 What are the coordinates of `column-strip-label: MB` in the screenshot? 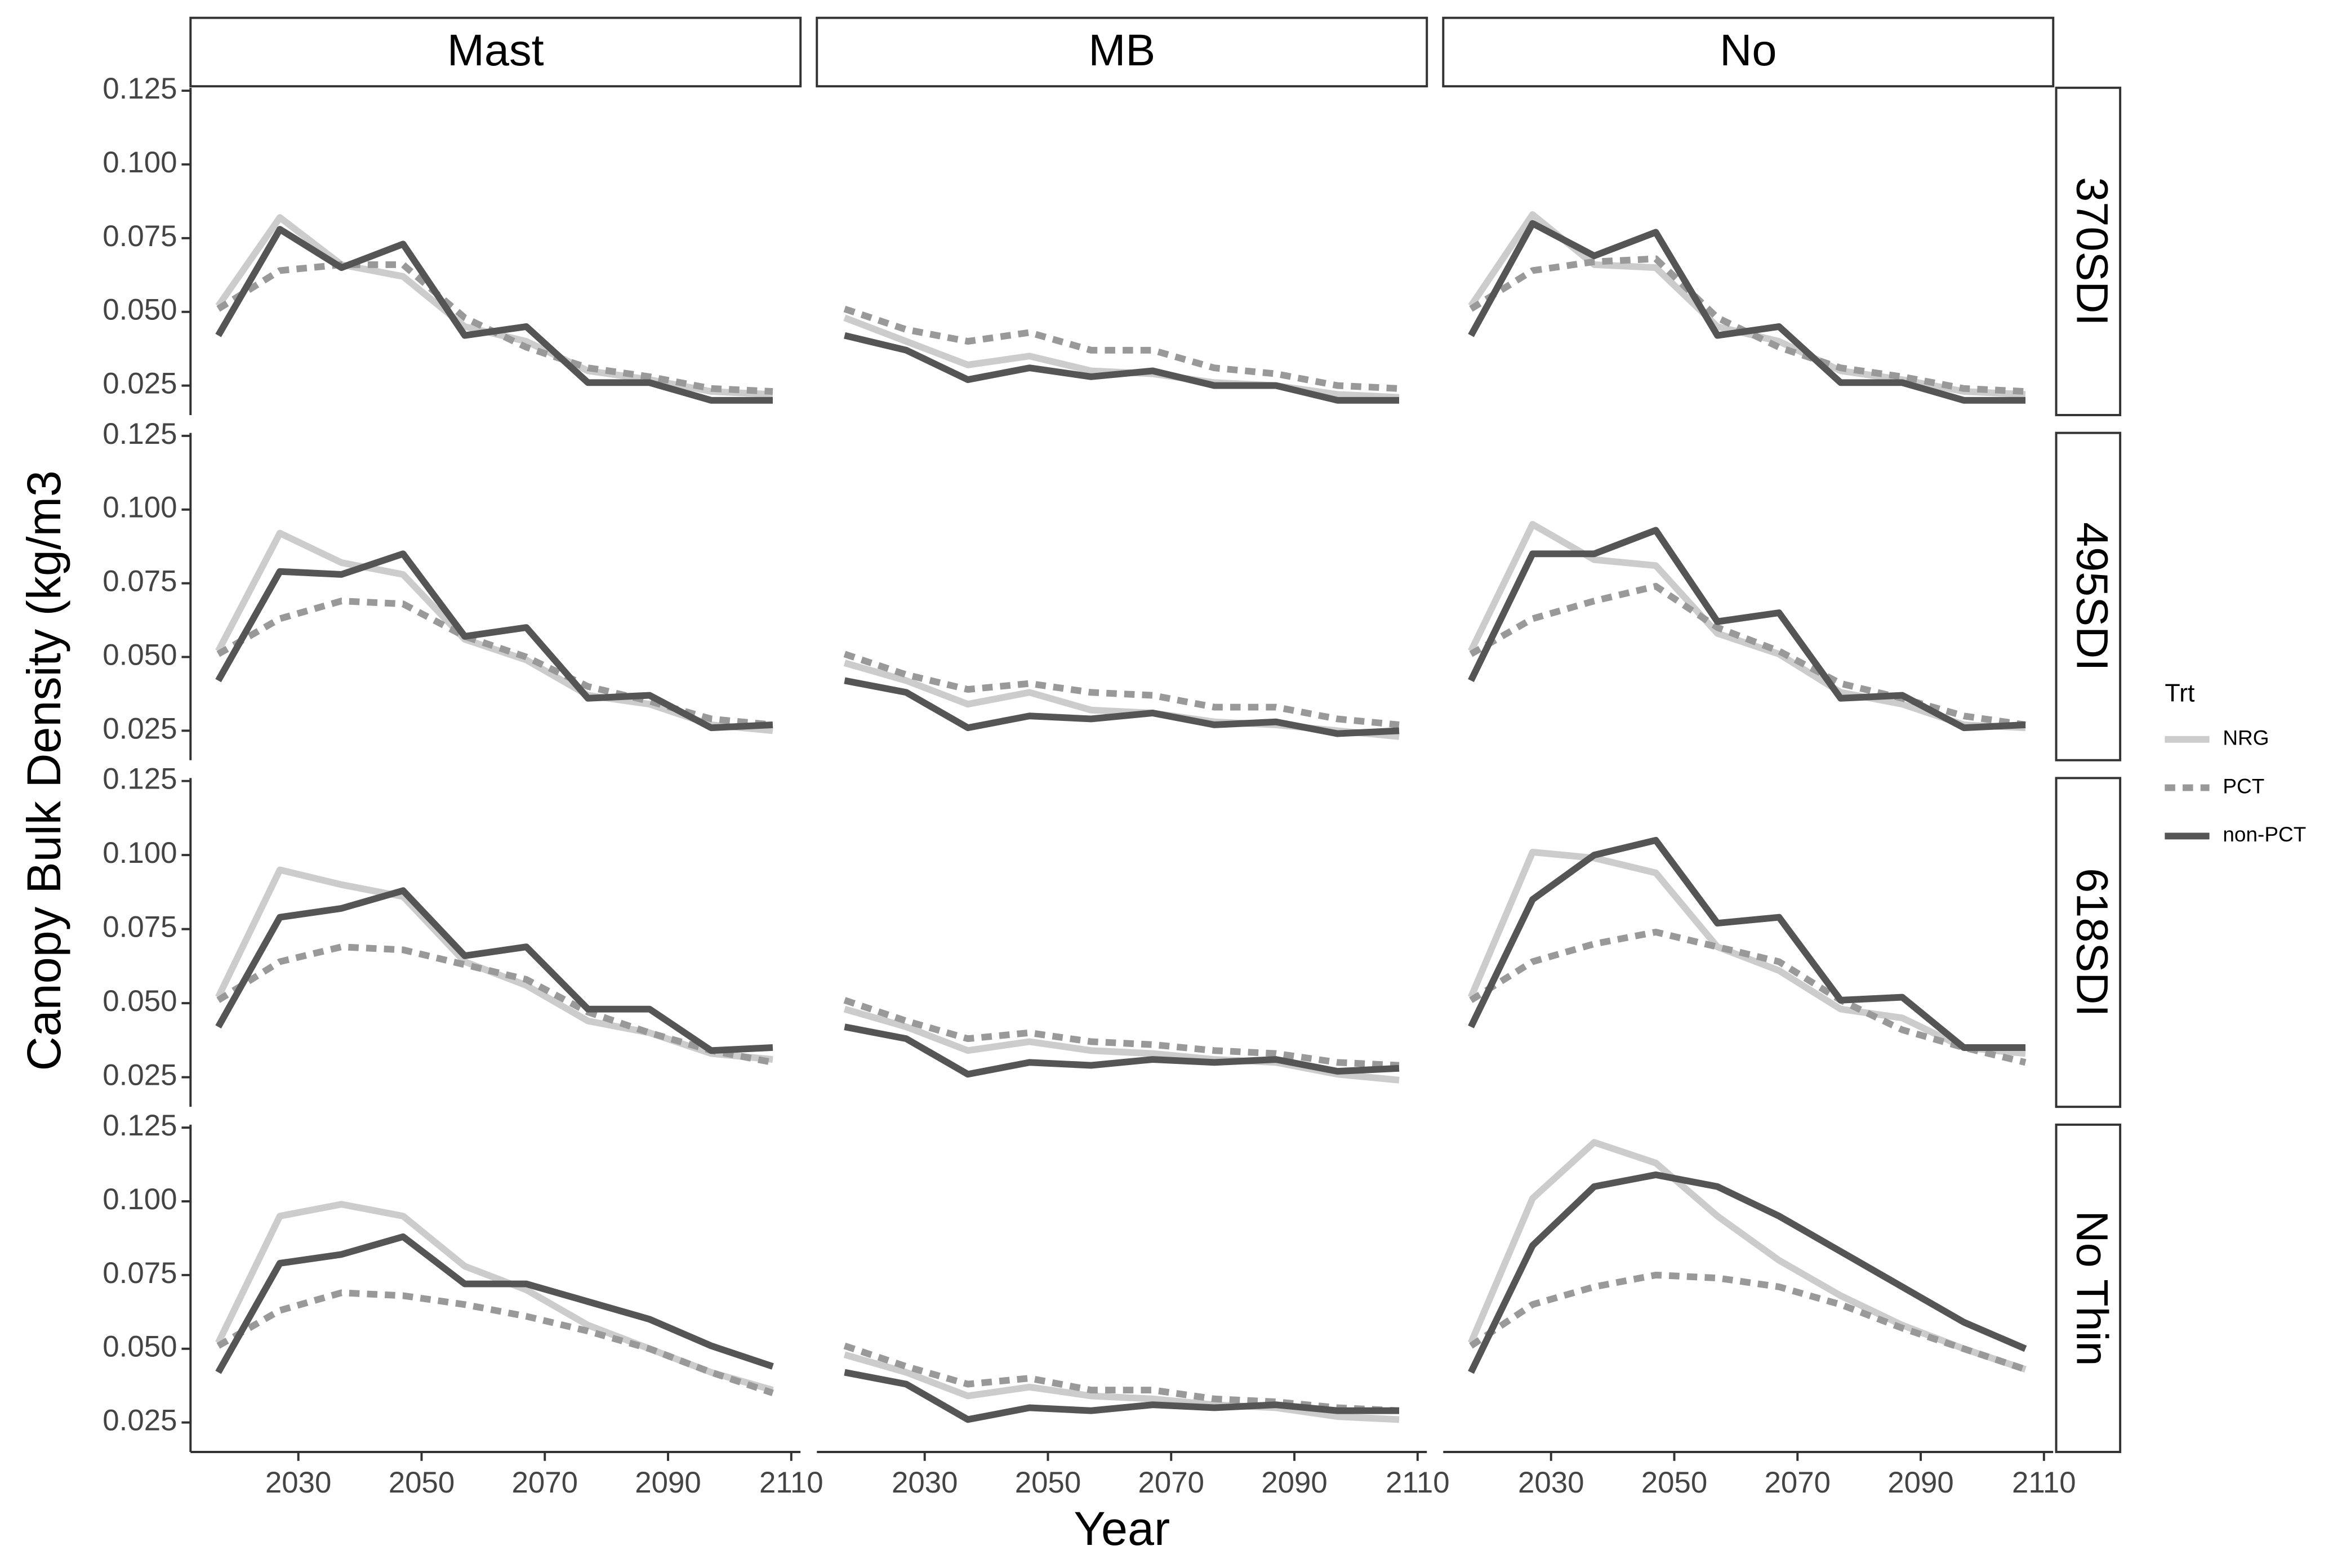 It's located at (1121, 50).